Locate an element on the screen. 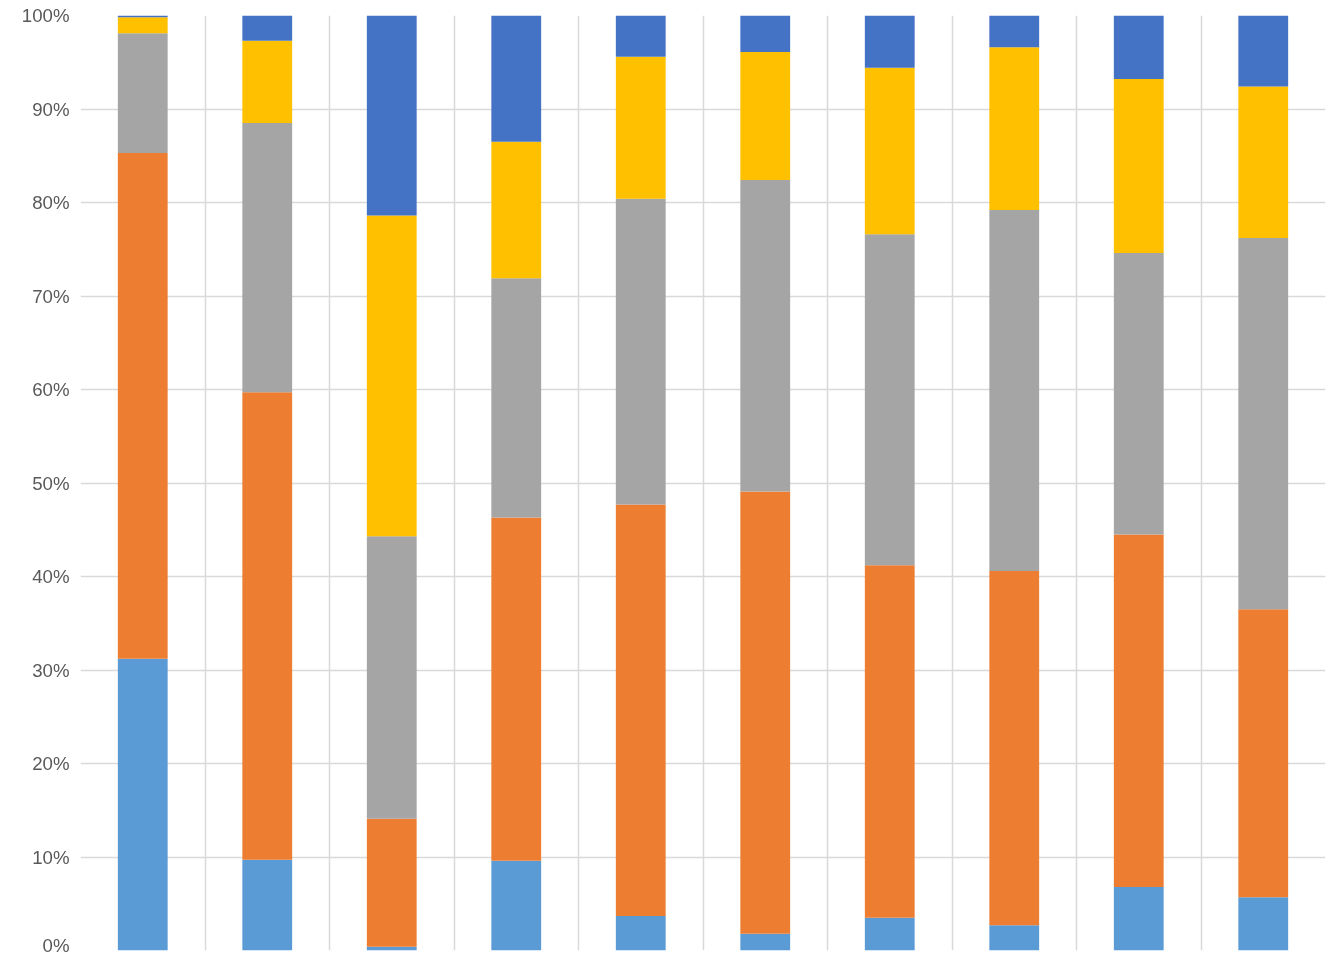 Image resolution: width=1337 pixels, height=963 pixels. y-tick-label: 100% is located at coordinates (45, 15).